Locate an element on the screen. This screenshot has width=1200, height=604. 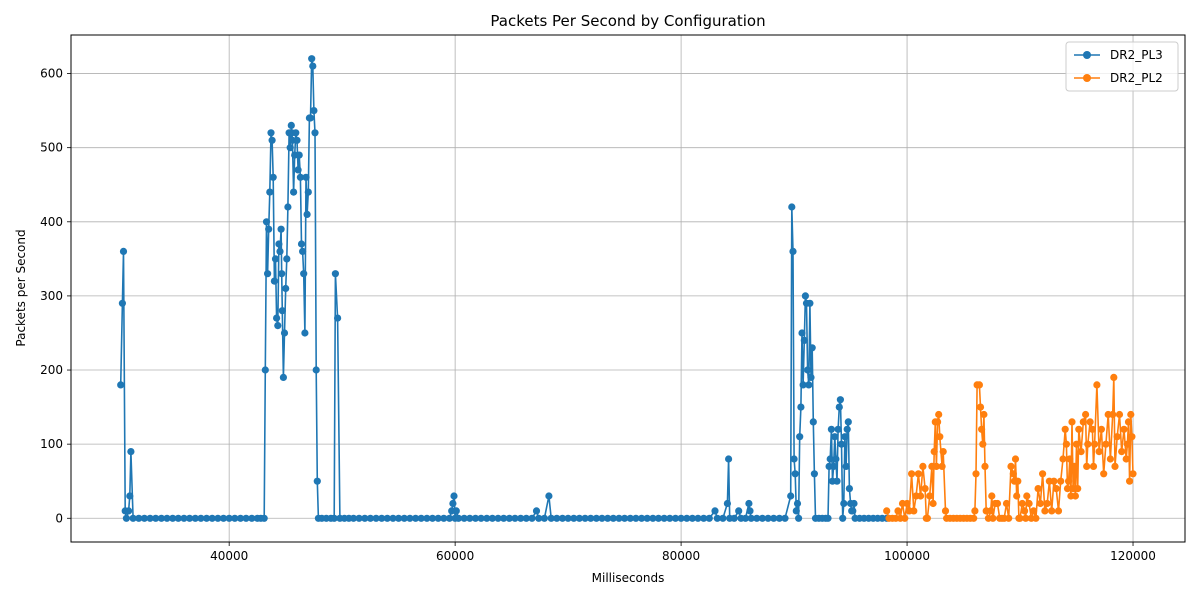
y-tick-label: 300 is located at coordinates (51, 296).